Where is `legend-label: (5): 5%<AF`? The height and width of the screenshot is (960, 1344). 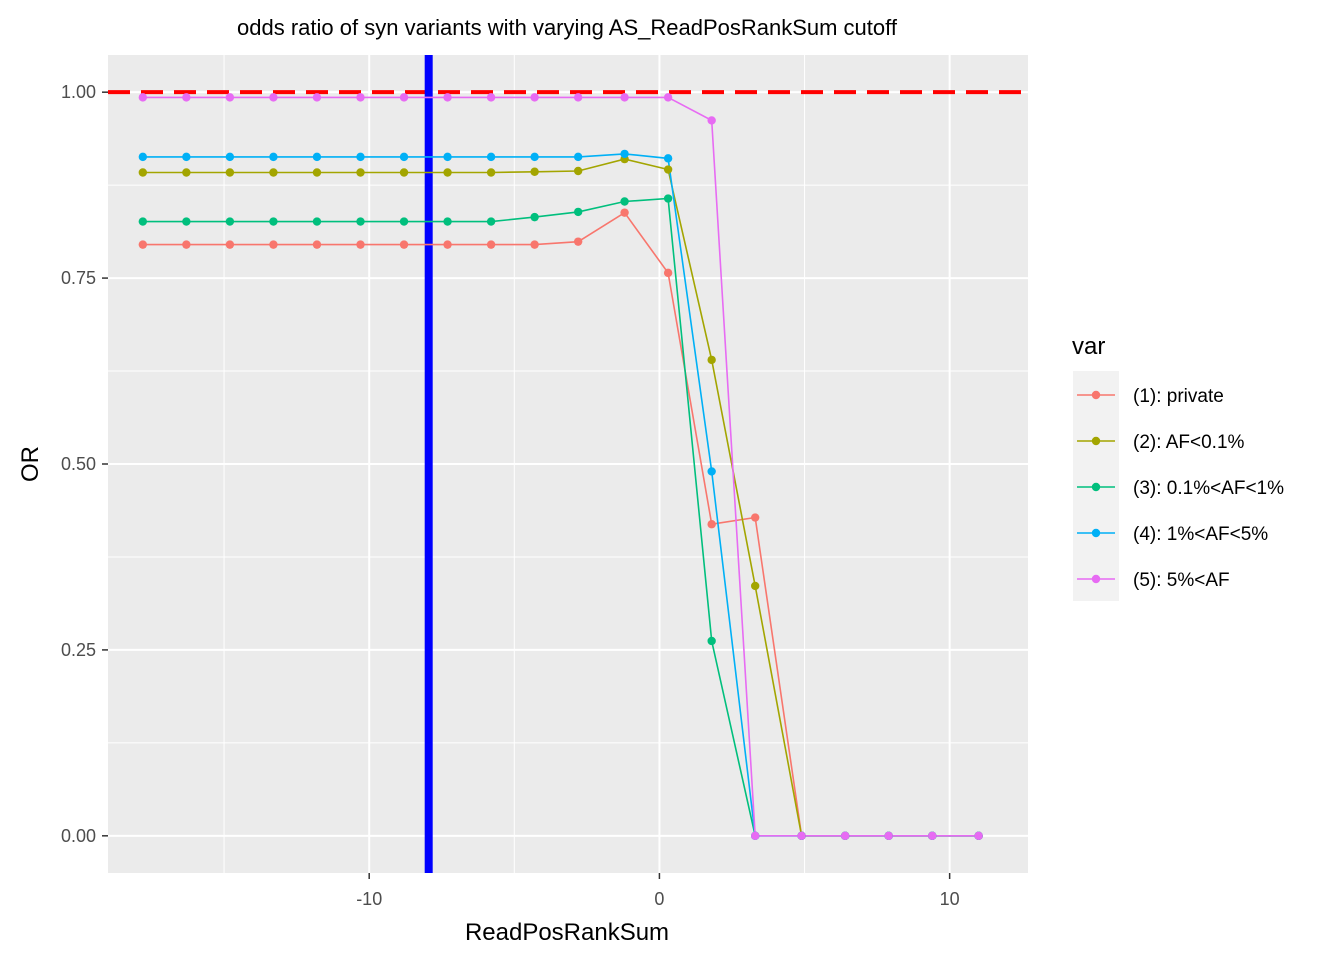
legend-label: (5): 5%<AF is located at coordinates (1181, 580).